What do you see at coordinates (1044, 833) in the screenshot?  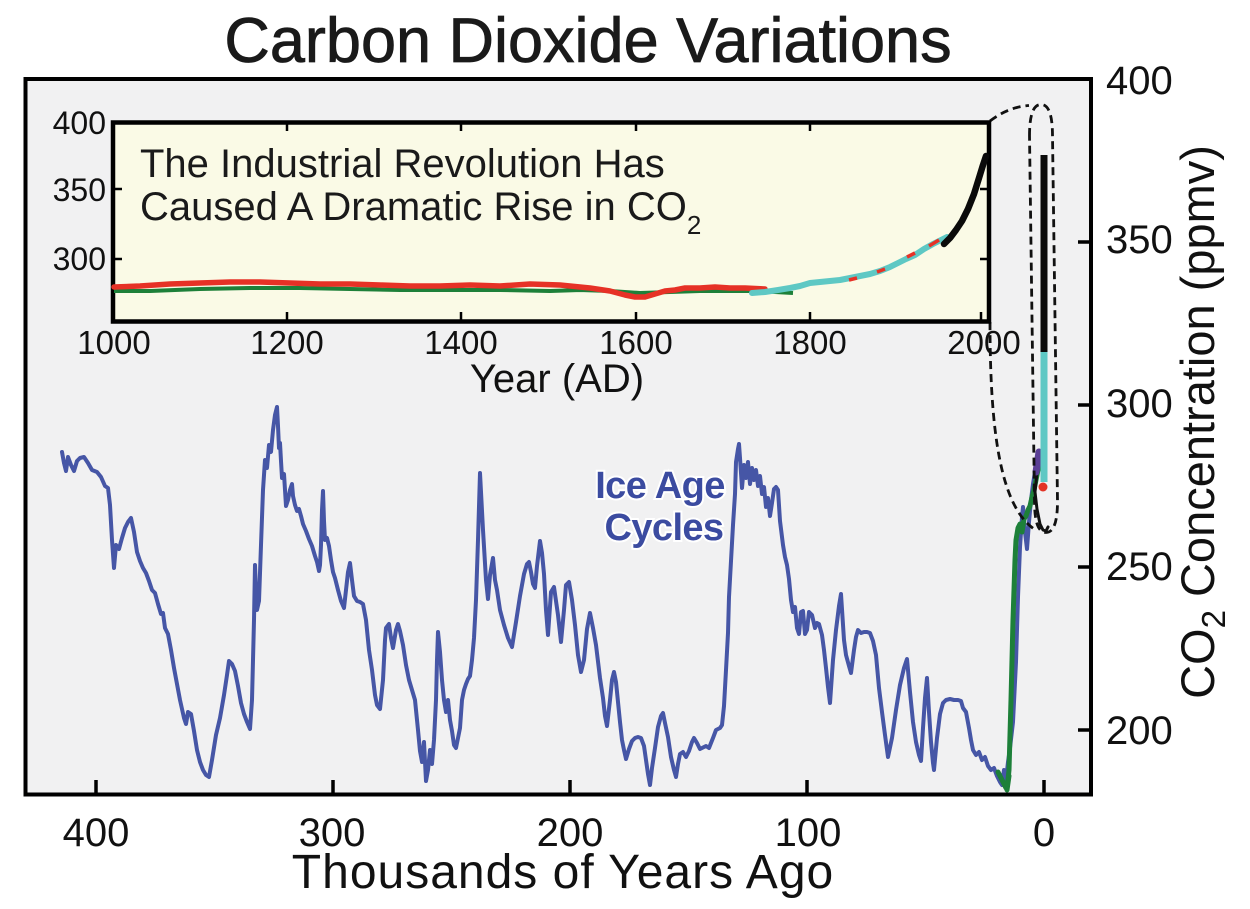 I see `svg-text: 0` at bounding box center [1044, 833].